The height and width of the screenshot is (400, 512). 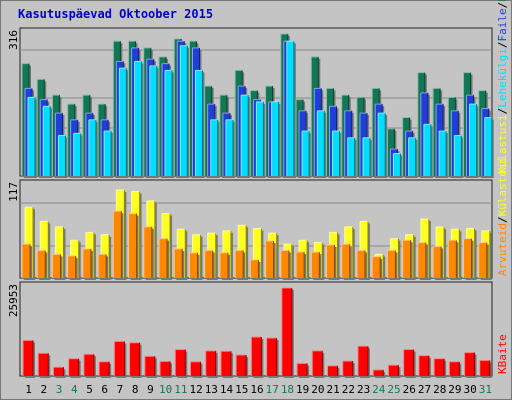 What do you see at coordinates (276, 139) in the screenshot?
I see `bar-lehekülgi-17` at bounding box center [276, 139].